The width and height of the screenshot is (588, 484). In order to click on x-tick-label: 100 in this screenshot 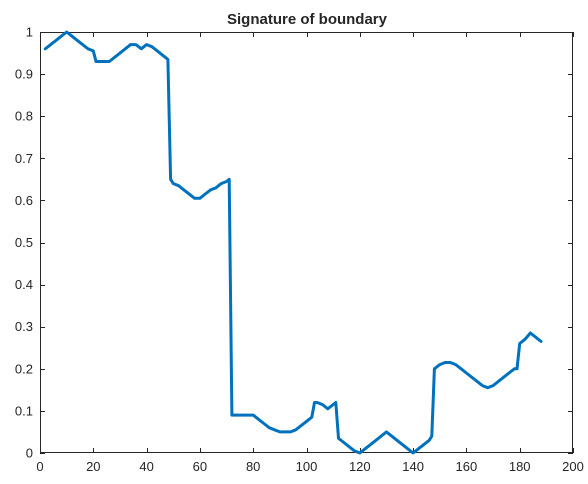, I will do `click(307, 466)`.